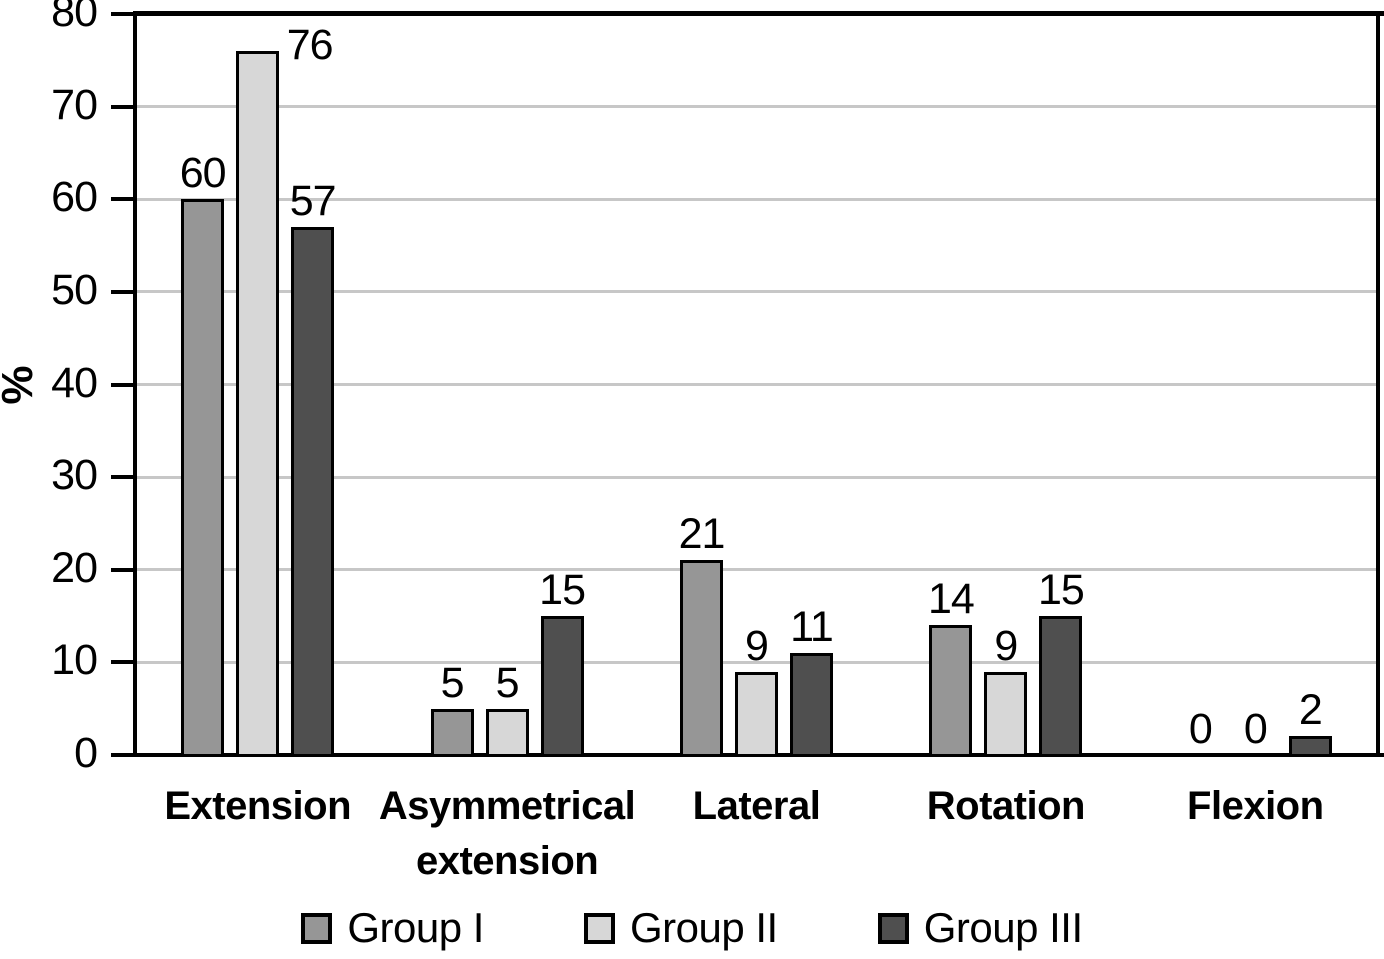  Describe the element at coordinates (310, 45) in the screenshot. I see `bar-value-label: 76` at that location.